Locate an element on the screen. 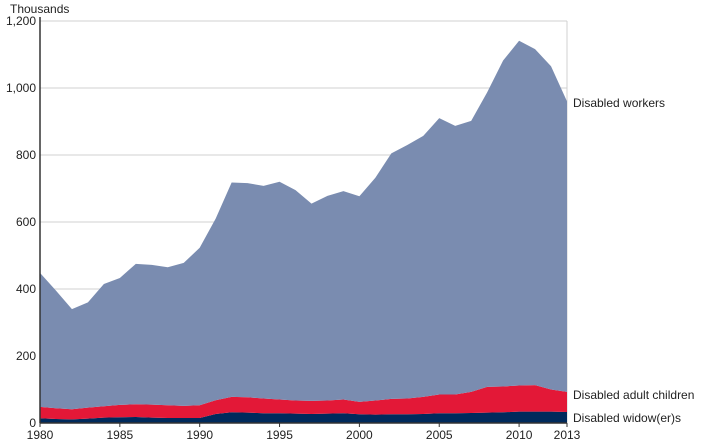  x-tick-label: 2010 is located at coordinates (519, 435).